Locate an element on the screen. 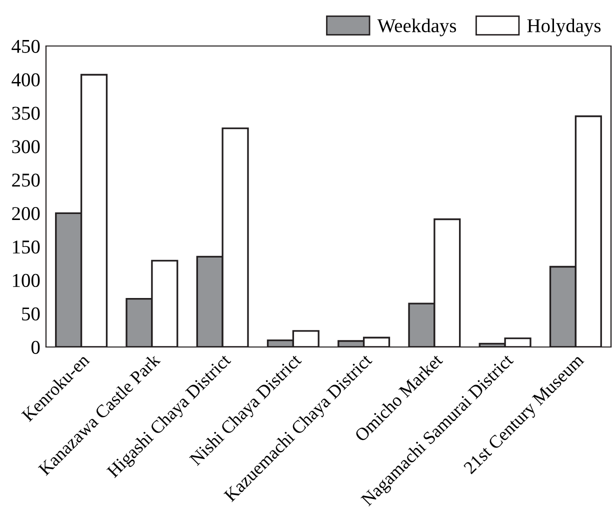 The image size is (612, 530). y-tick-label: 250 is located at coordinates (26, 180).